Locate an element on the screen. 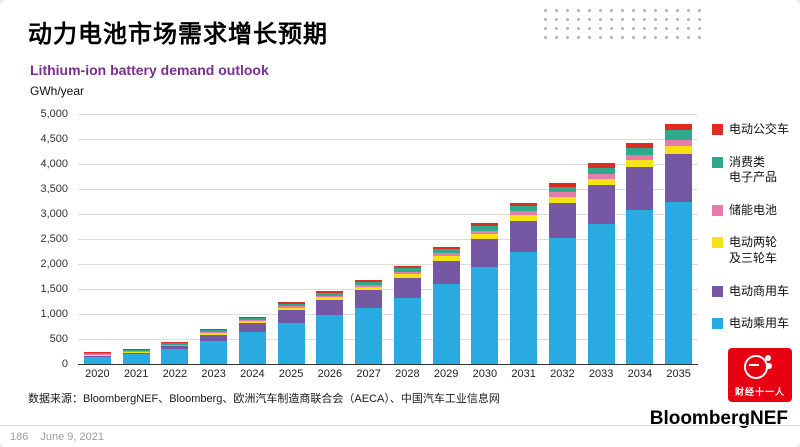 The height and width of the screenshot is (447, 800). y-tick-label: 4,000 is located at coordinates (54, 164).